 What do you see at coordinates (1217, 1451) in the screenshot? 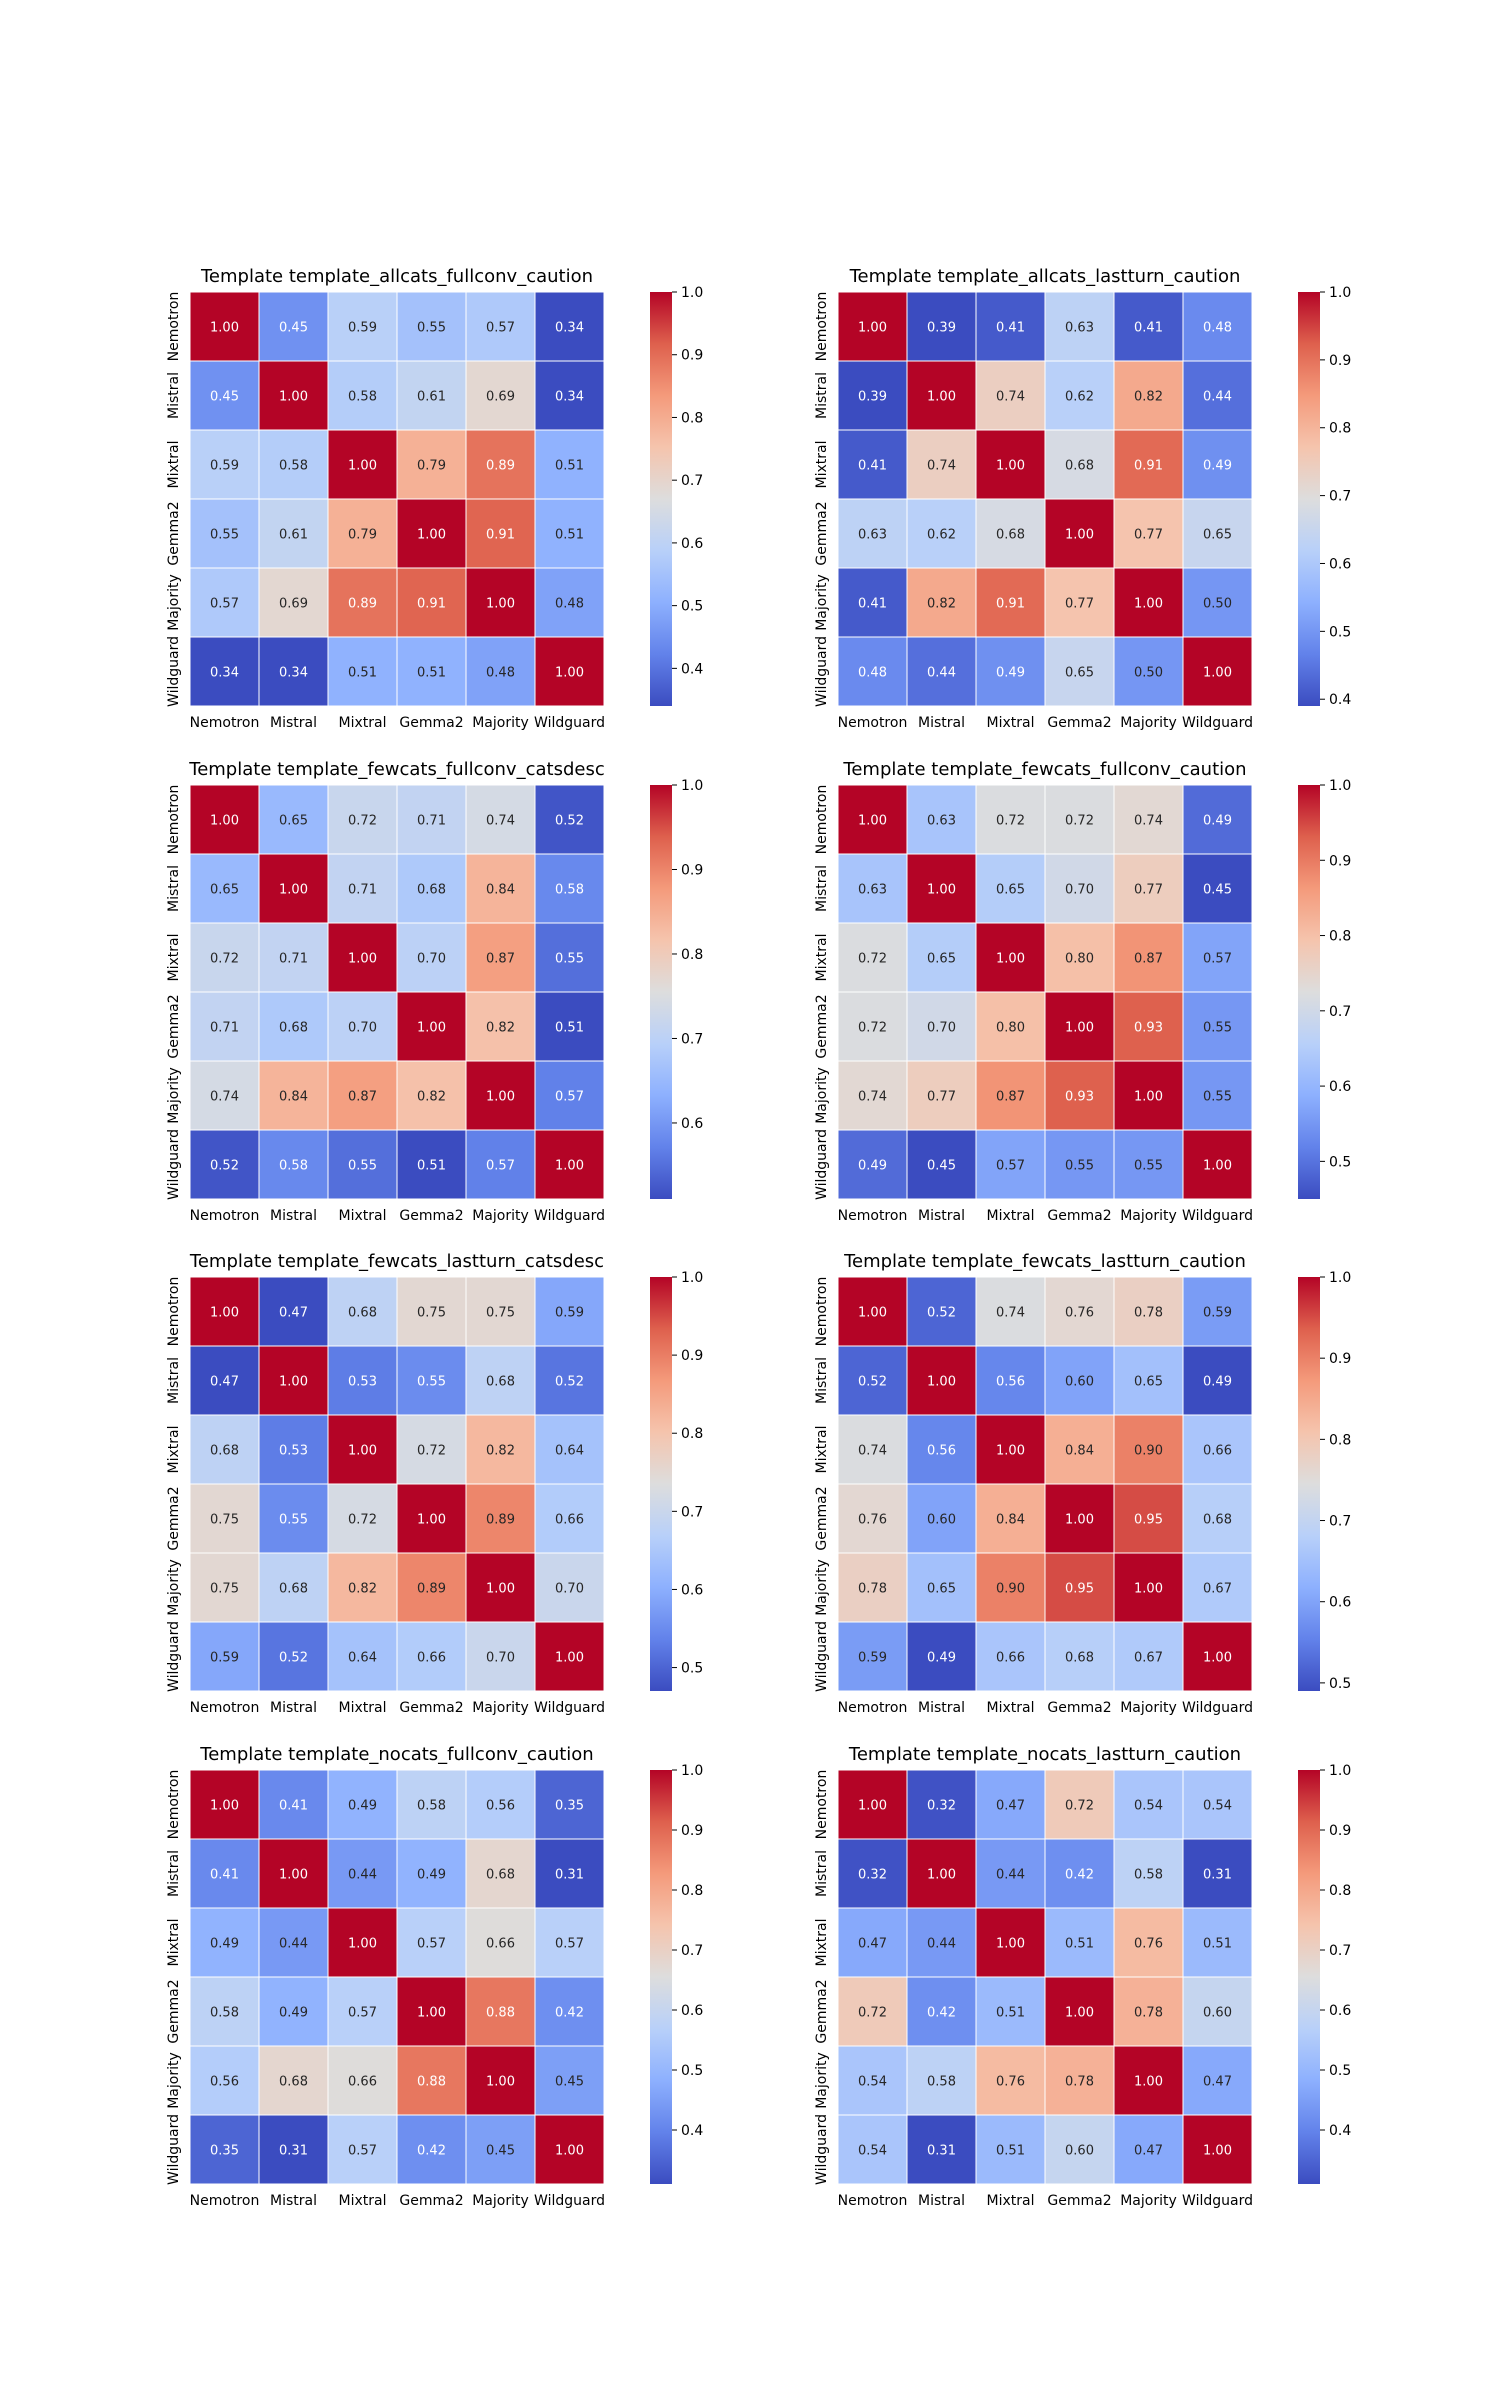
I see `cell-value-label: 0.66` at bounding box center [1217, 1451].